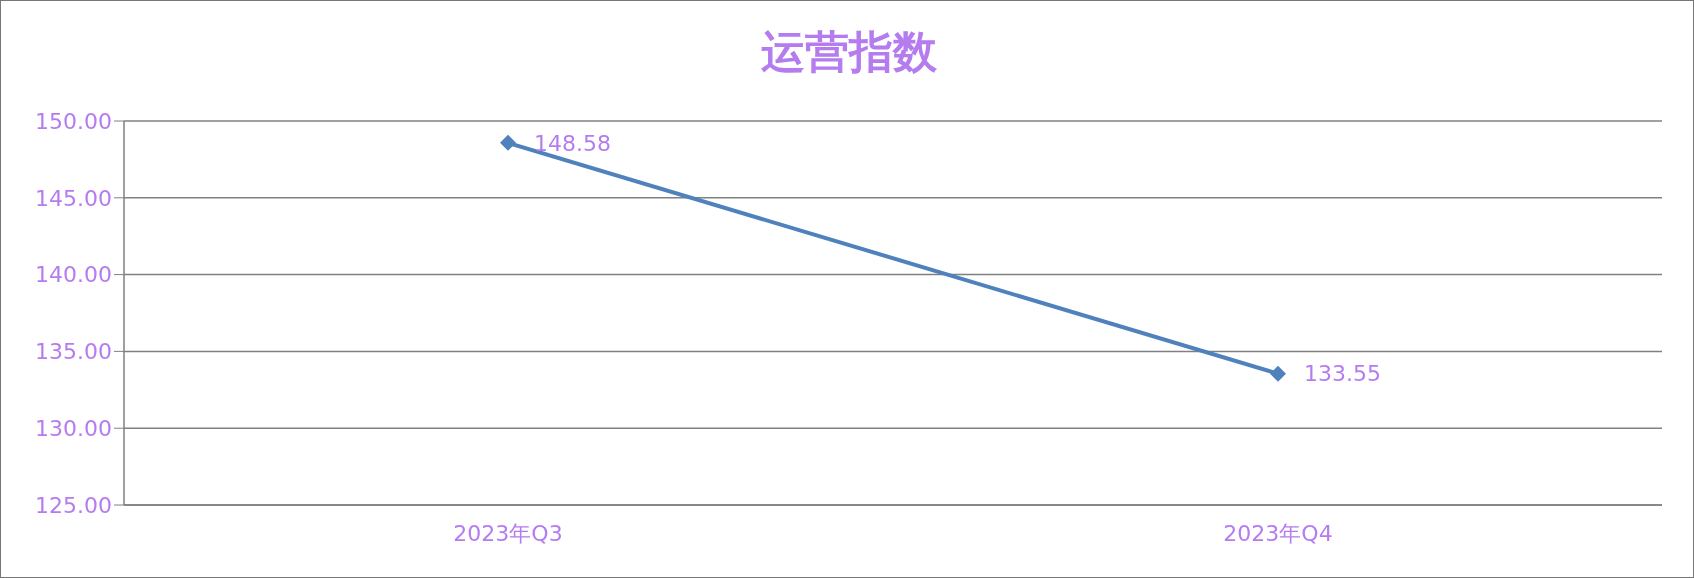  What do you see at coordinates (73, 352) in the screenshot?
I see `y-tick-label: 135.00` at bounding box center [73, 352].